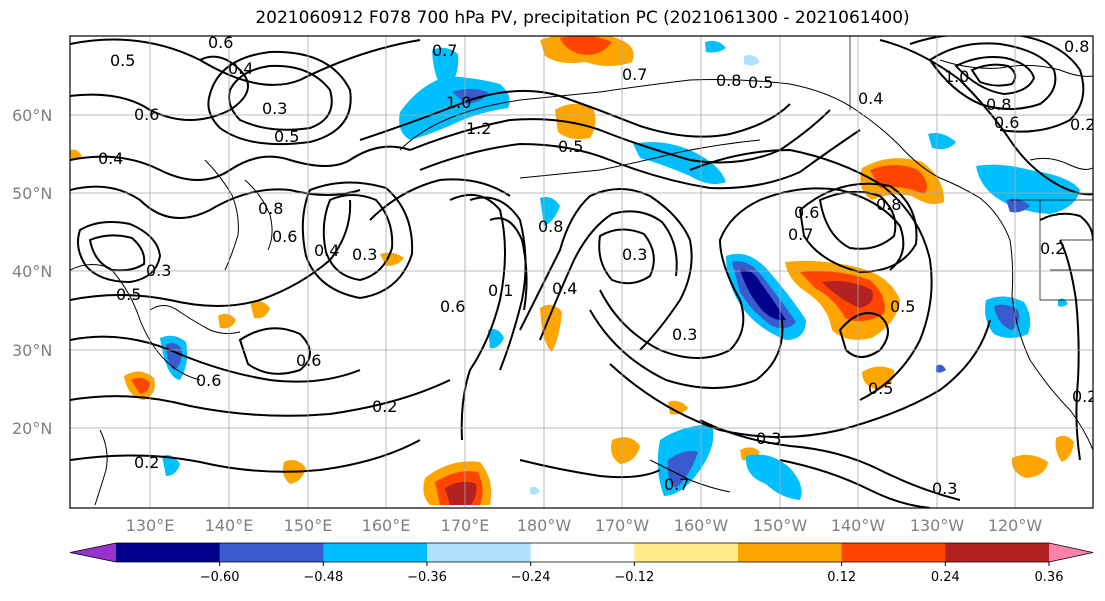  What do you see at coordinates (32, 115) in the screenshot?
I see `lat-label: 60°N` at bounding box center [32, 115].